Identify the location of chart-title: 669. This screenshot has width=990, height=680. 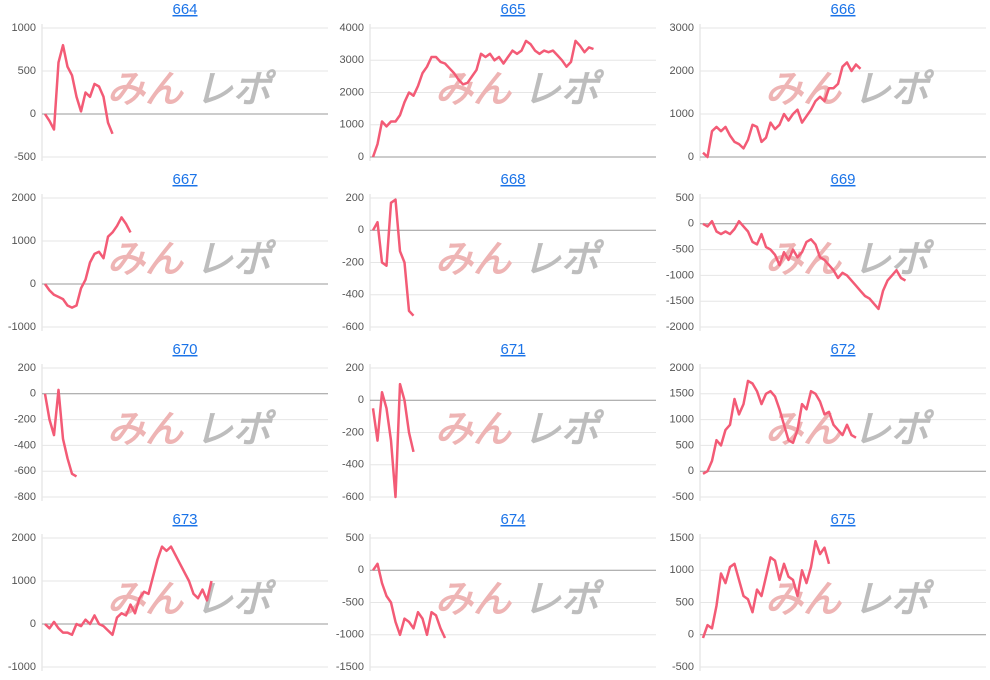
(842, 179).